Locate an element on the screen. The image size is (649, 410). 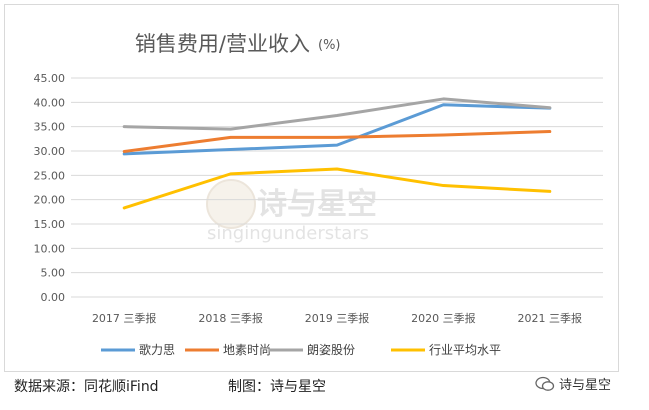
y-tick-label: 20.00 is located at coordinates (50, 200).